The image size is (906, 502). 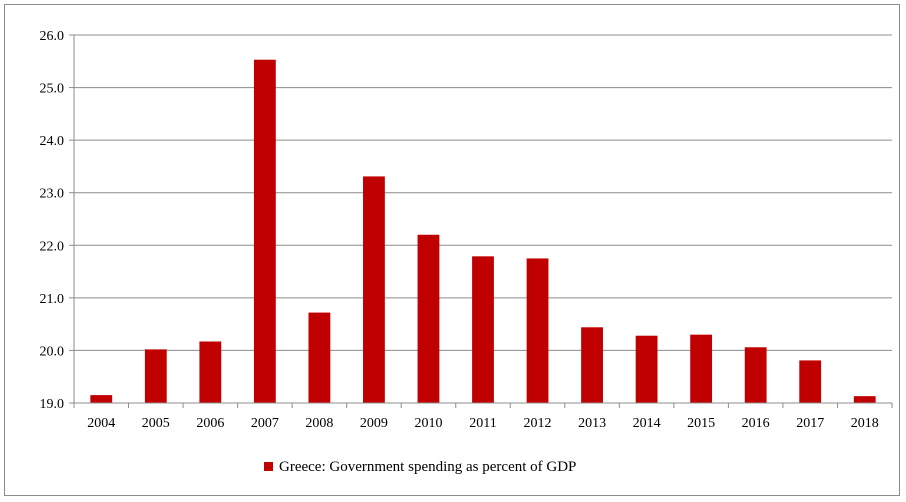 What do you see at coordinates (864, 399) in the screenshot?
I see `bar-2018` at bounding box center [864, 399].